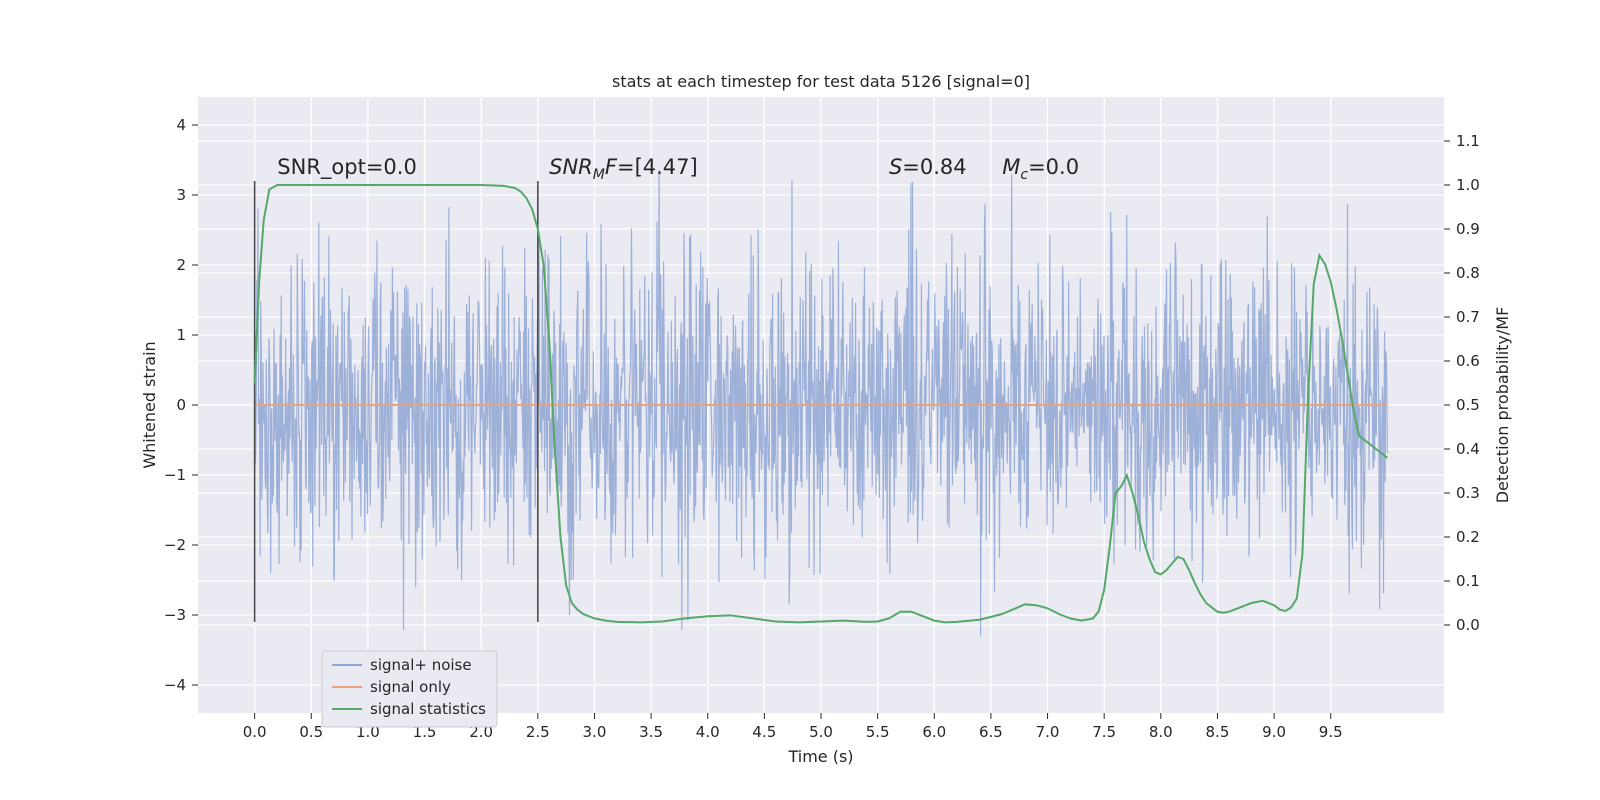  I want to click on x-tick-label: 4.0, so click(708, 732).